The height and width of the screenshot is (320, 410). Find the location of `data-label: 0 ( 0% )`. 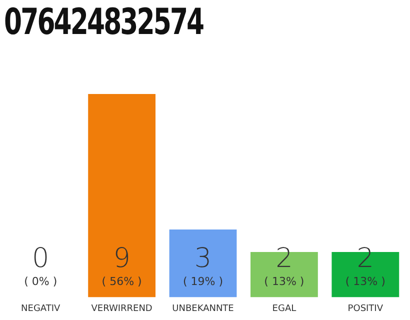

data-label: 0 ( 0% ) is located at coordinates (41, 265).